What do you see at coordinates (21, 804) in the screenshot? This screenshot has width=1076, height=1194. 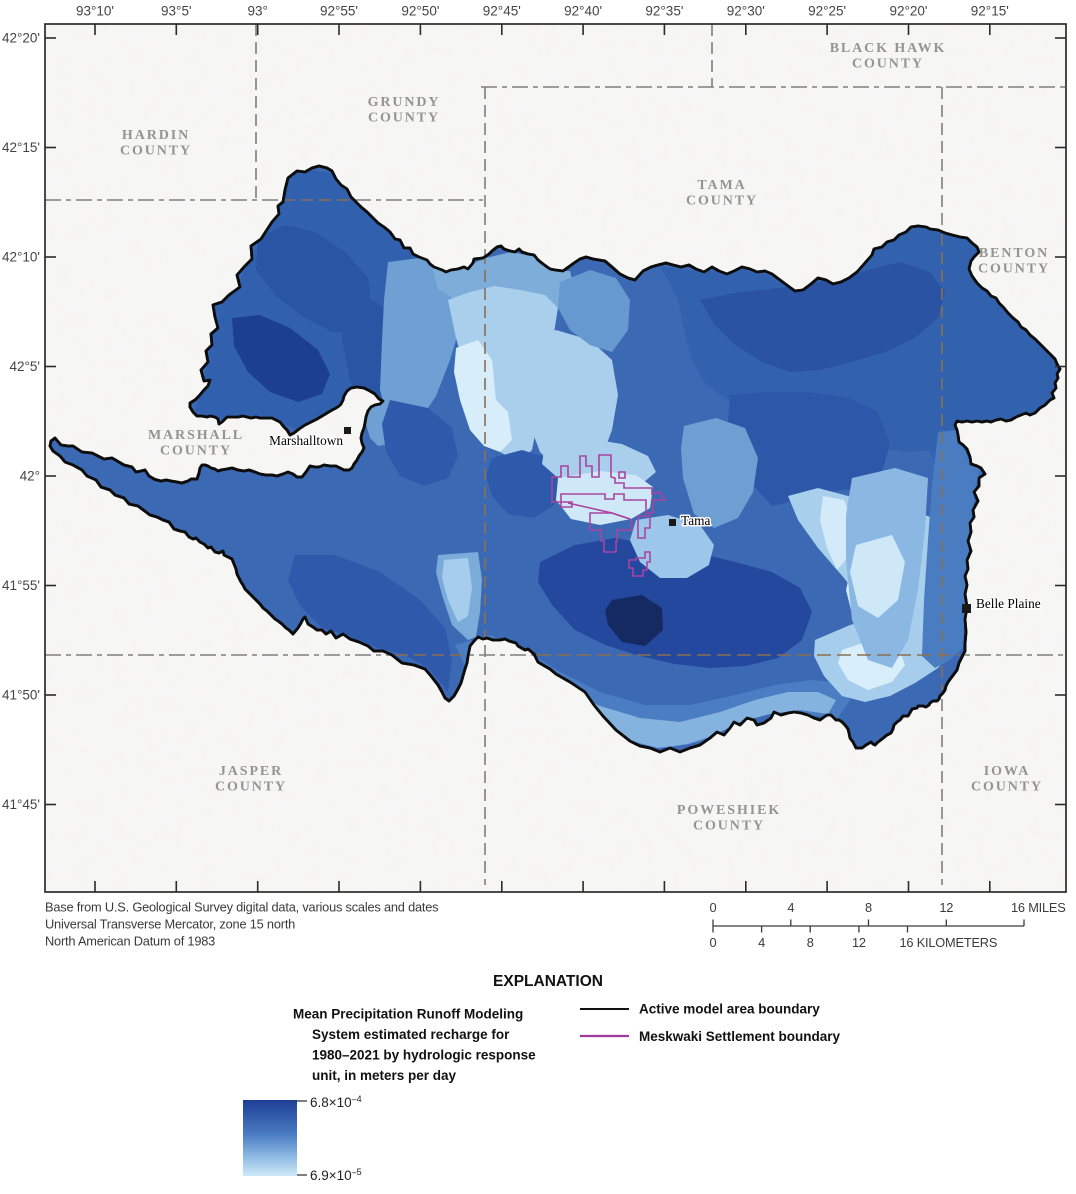 I see `svg-text: 41°45'` at bounding box center [21, 804].